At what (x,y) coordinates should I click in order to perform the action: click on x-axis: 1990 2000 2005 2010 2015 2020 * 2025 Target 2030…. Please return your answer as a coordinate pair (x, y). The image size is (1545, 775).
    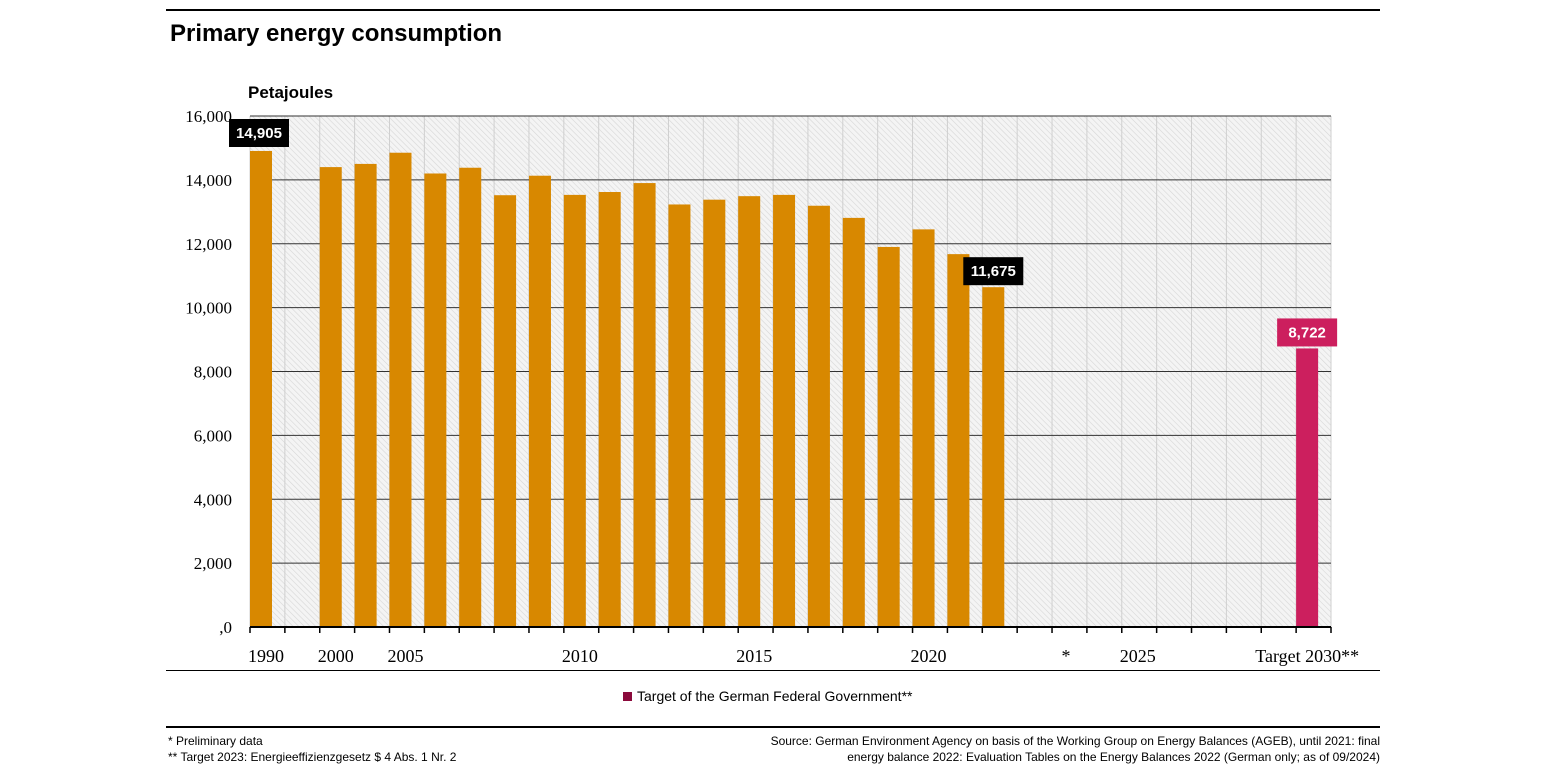
    Looking at the image, I should click on (803, 646).